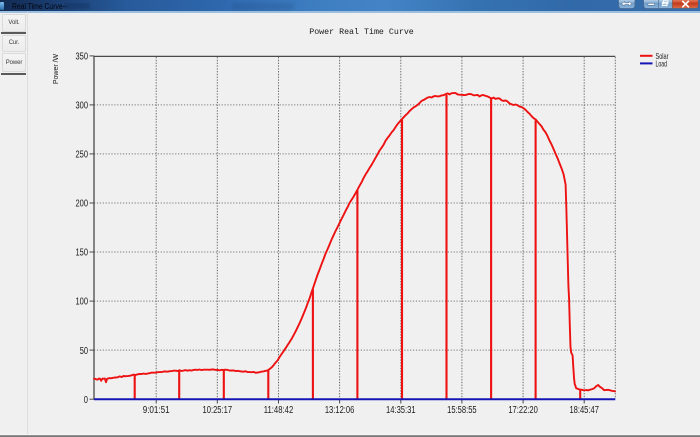 The width and height of the screenshot is (700, 437). Describe the element at coordinates (523, 410) in the screenshot. I see `svg-text: 17:22:20` at that location.